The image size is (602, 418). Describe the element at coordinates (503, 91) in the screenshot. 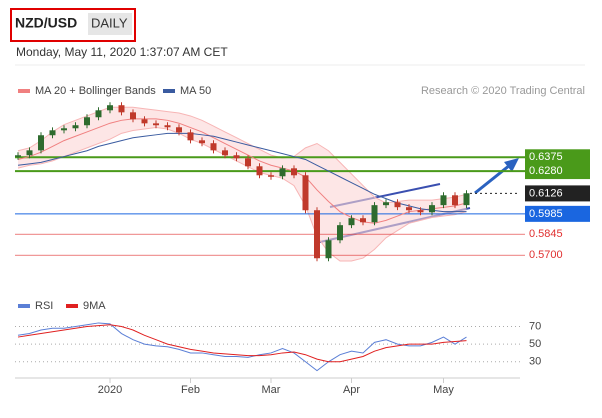

I see `credit: Research © 2020 Trading Central` at that location.